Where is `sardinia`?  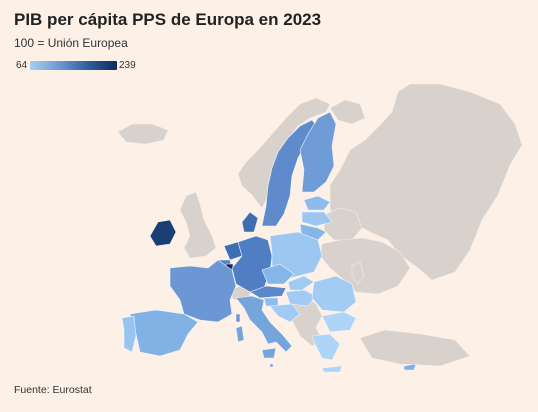
sardinia is located at coordinates (240, 334).